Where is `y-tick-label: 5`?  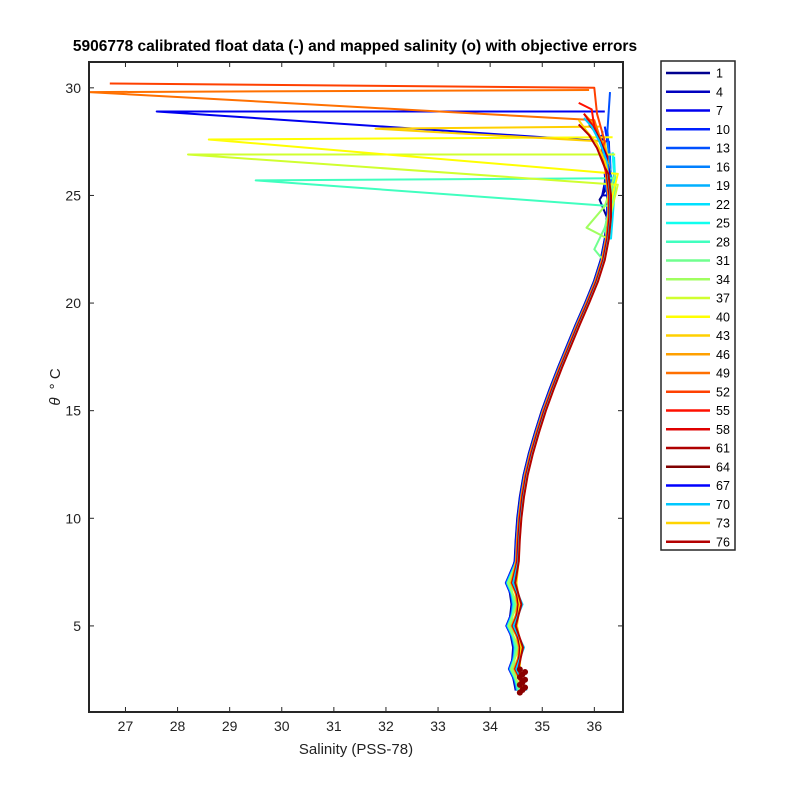 y-tick-label: 5 is located at coordinates (77, 626).